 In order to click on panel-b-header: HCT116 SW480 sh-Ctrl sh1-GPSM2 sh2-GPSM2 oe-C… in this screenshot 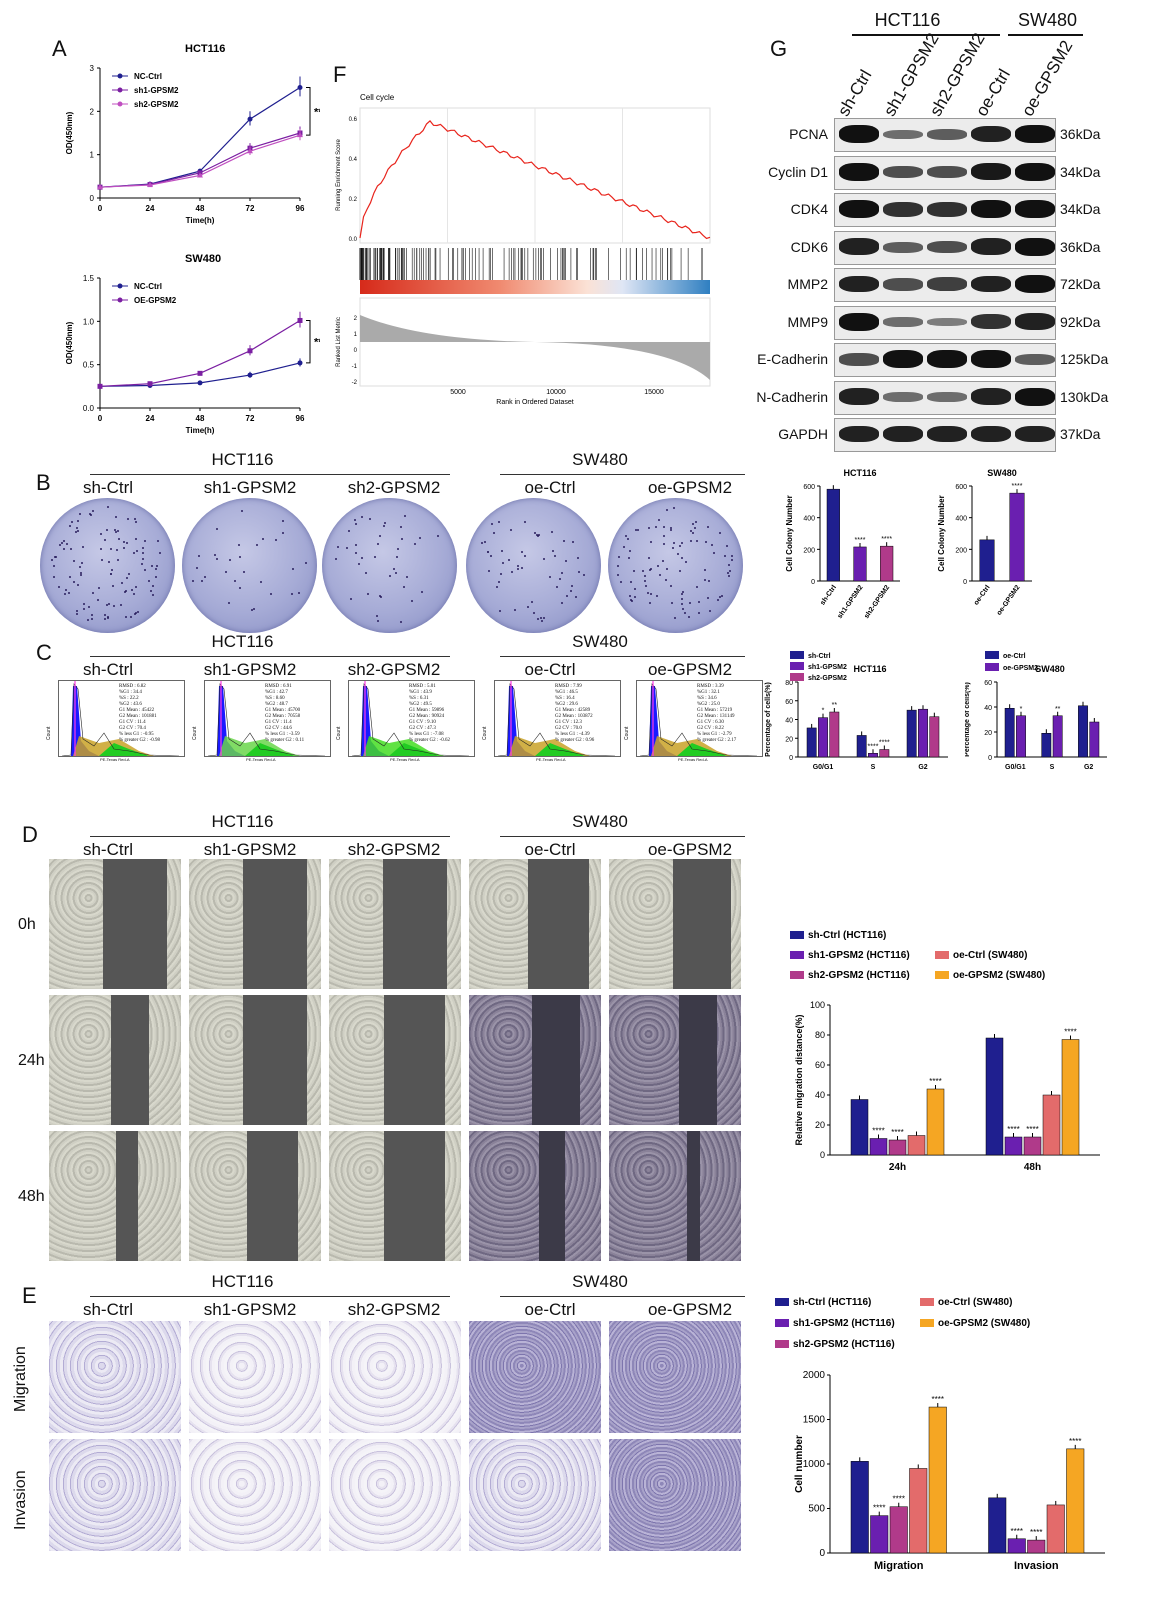, I will do `click(400, 475)`.